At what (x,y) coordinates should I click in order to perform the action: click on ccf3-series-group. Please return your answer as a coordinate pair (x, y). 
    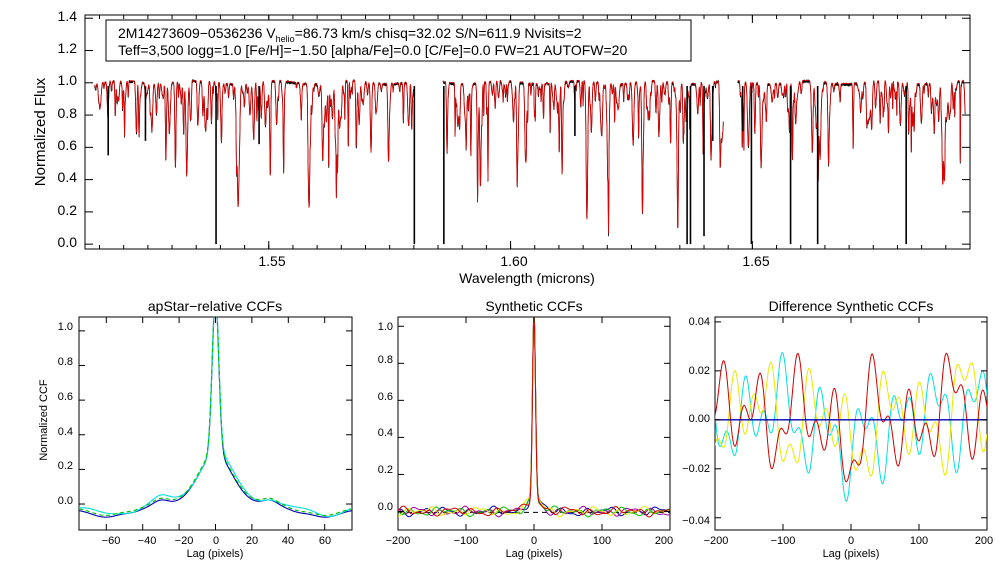
    Looking at the image, I should click on (851, 427).